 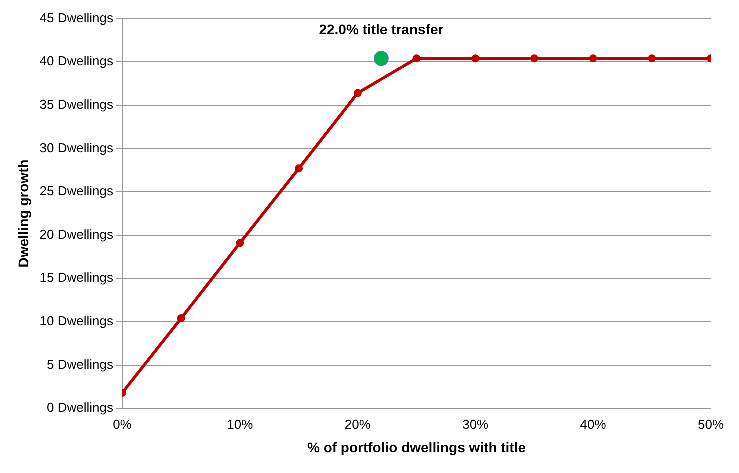 I want to click on annotation: 22.0% title transfer, so click(x=381, y=30).